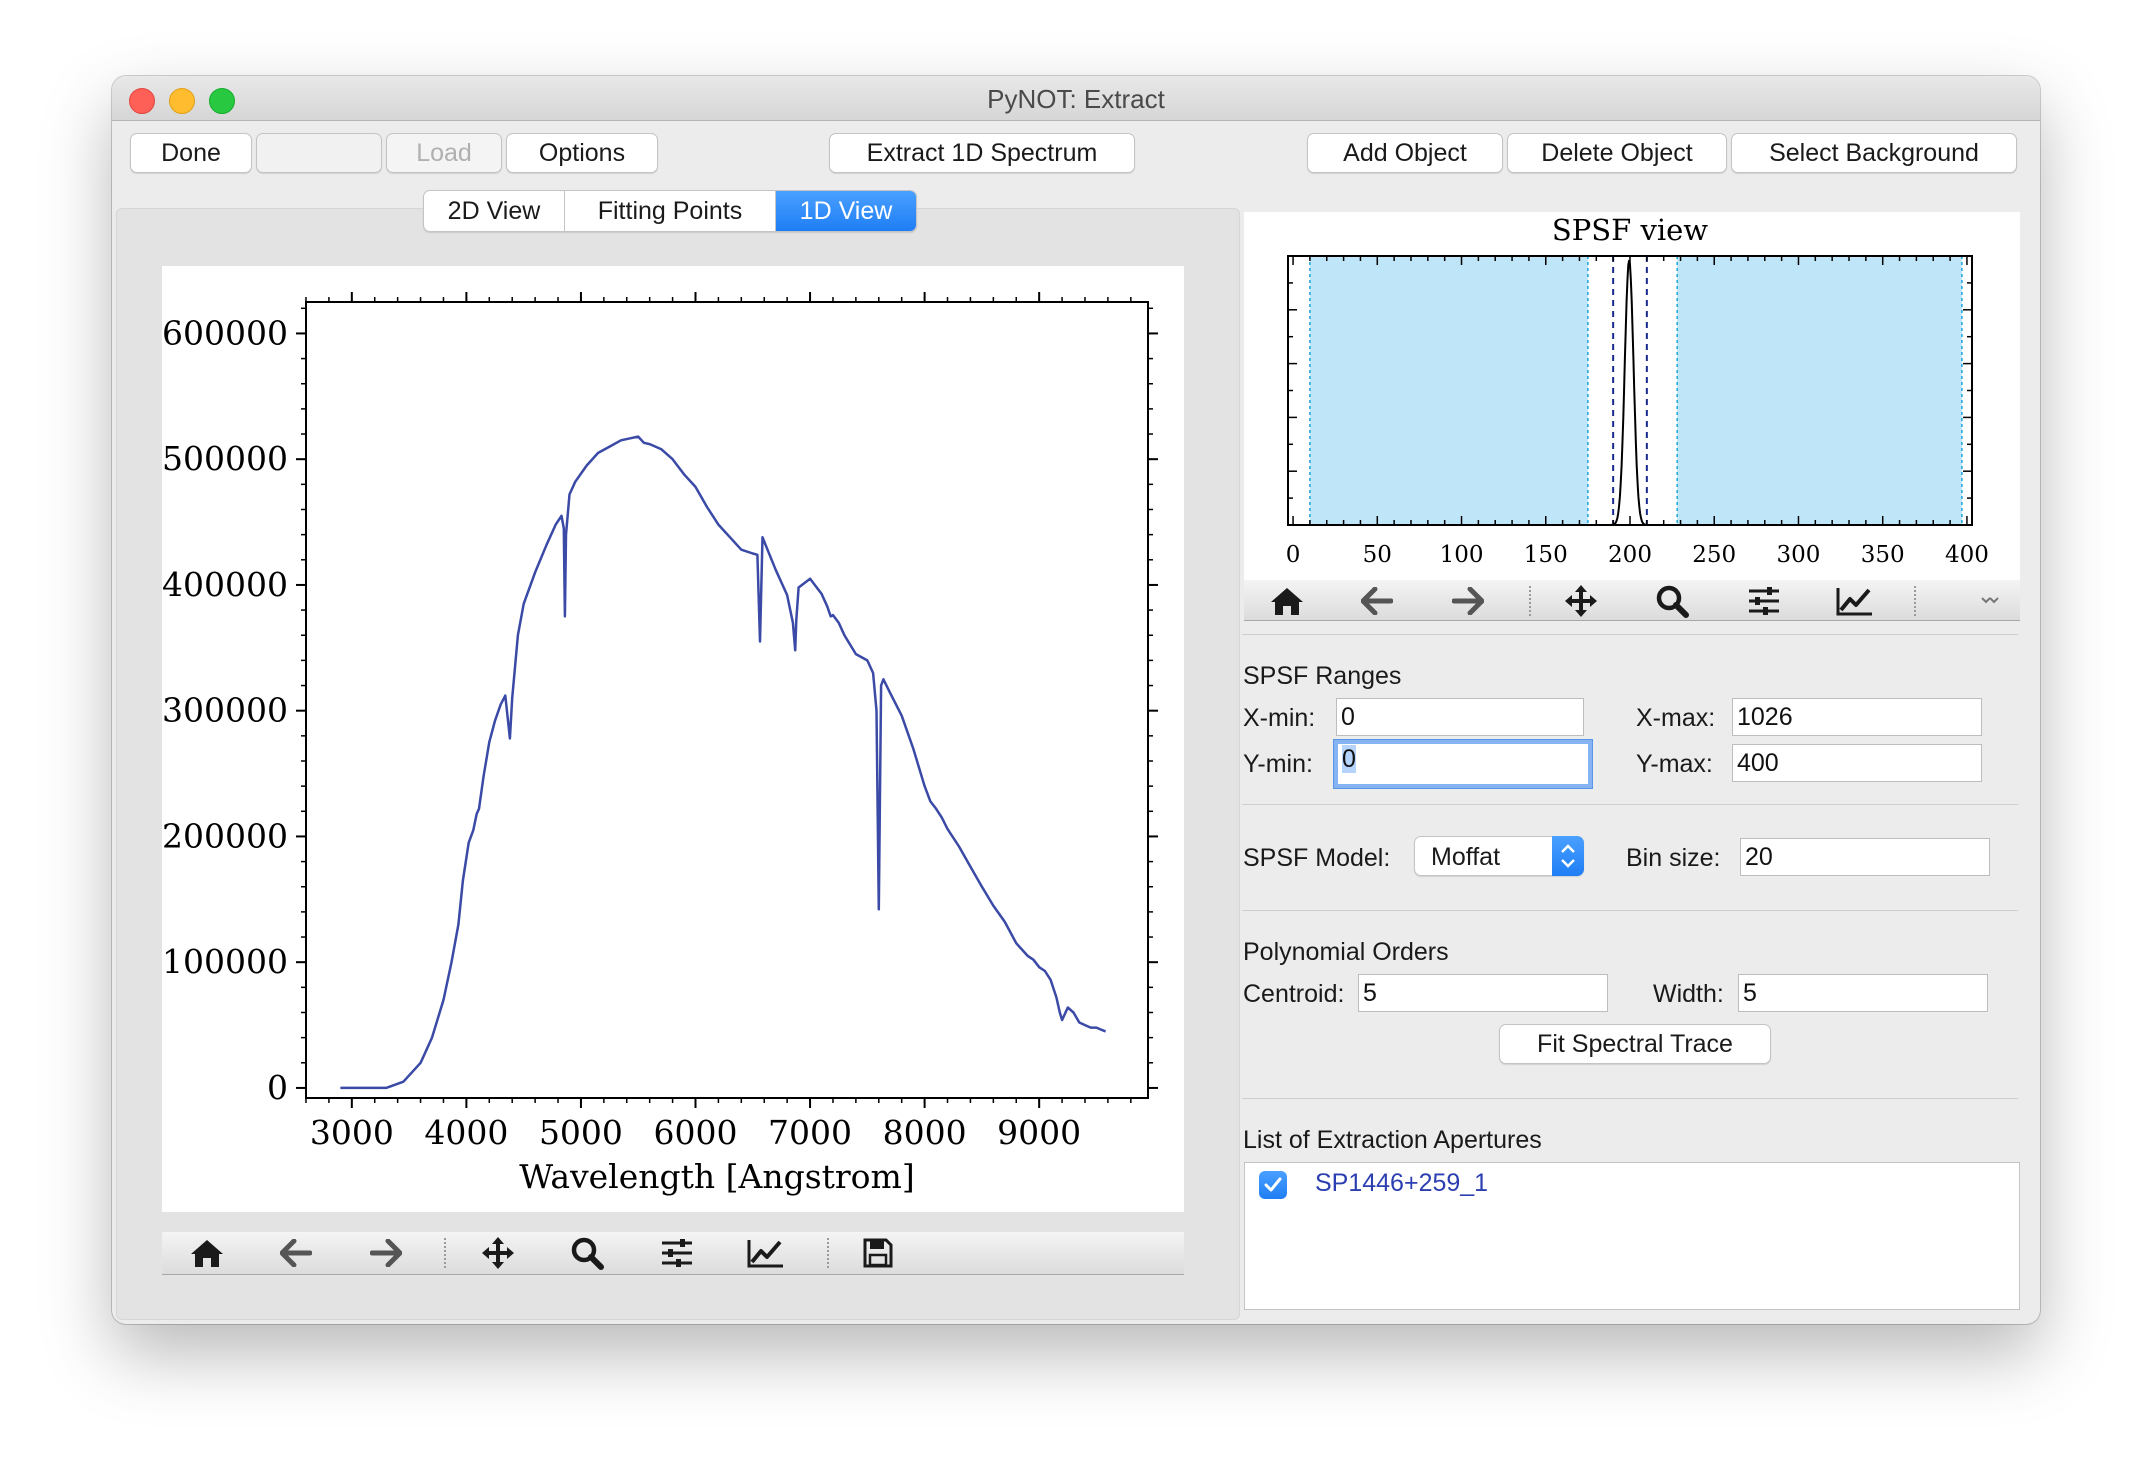 The image size is (2144, 1468). I want to click on y-tick-label: 200000, so click(225, 835).